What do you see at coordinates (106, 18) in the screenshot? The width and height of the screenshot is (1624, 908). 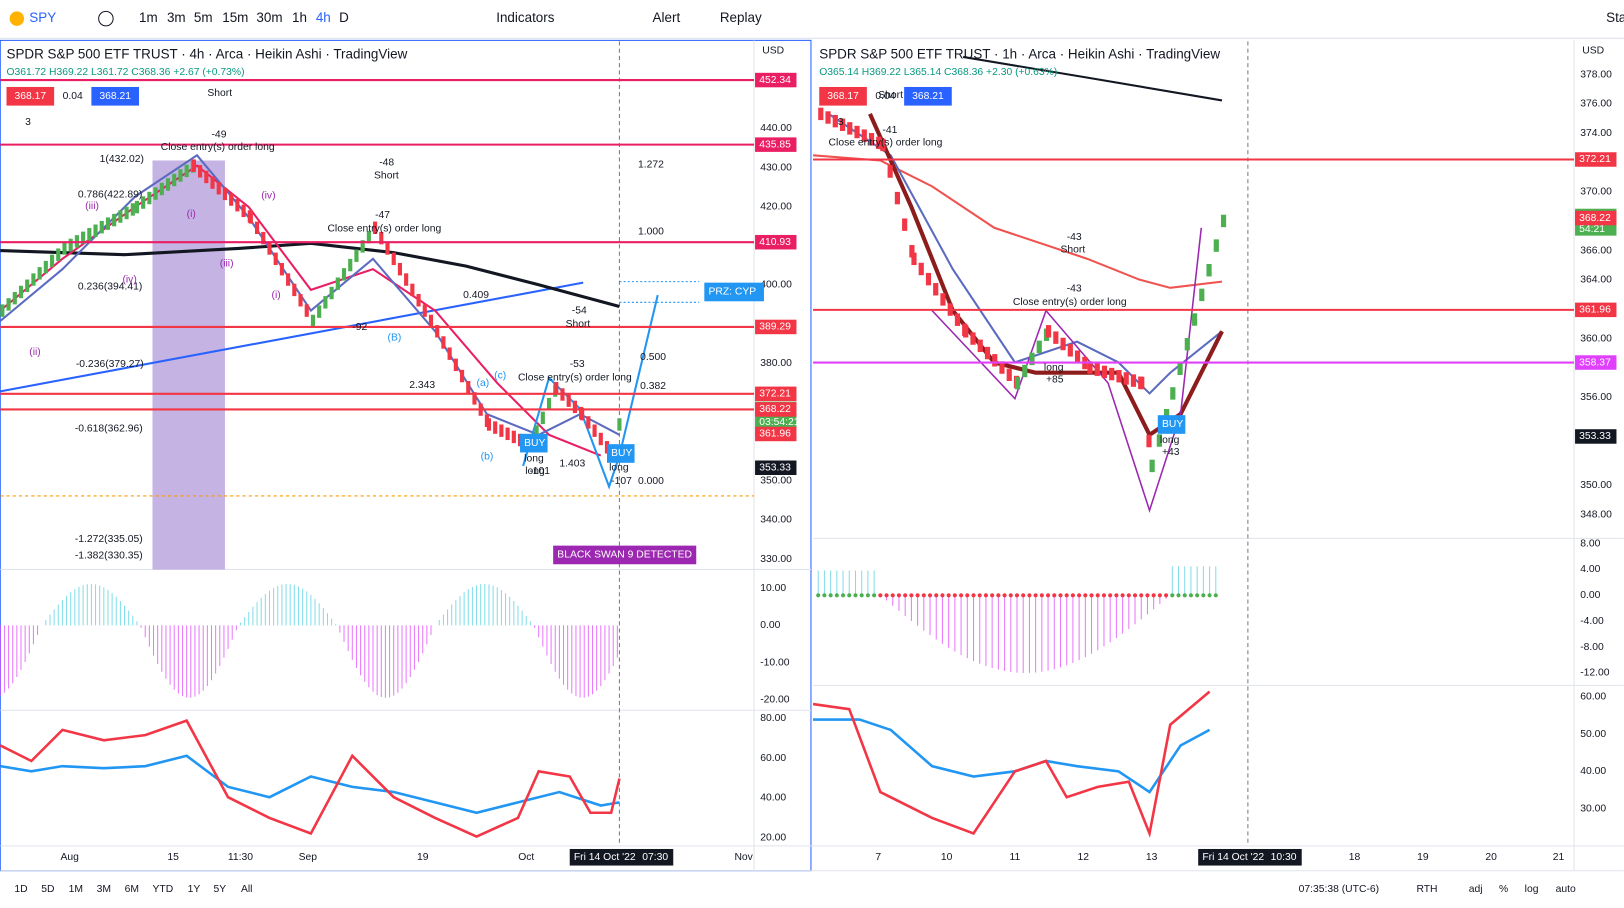 I see `add-symbol` at bounding box center [106, 18].